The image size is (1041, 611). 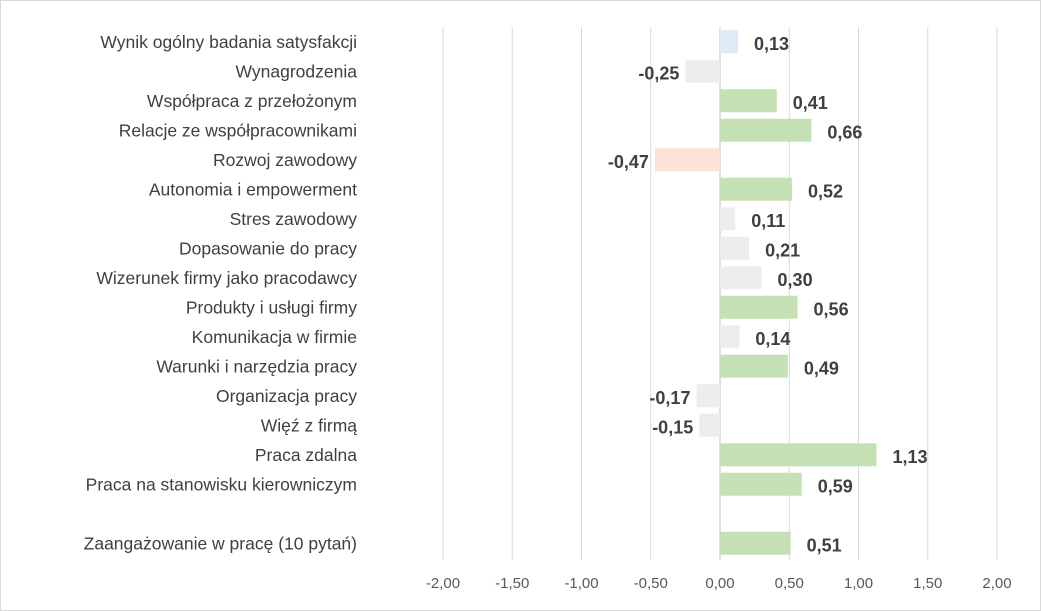 I want to click on data-label: 0,11, so click(x=768, y=221).